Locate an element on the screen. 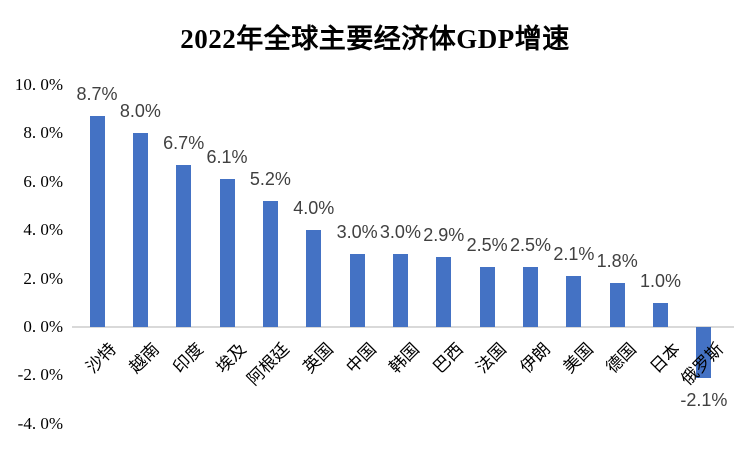  y-axis-tick-label: 10. 0% is located at coordinates (38, 84).